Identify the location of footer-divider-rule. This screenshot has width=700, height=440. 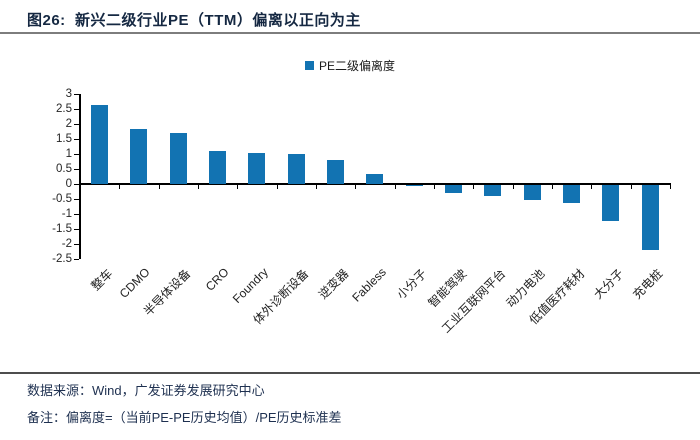
(350, 373).